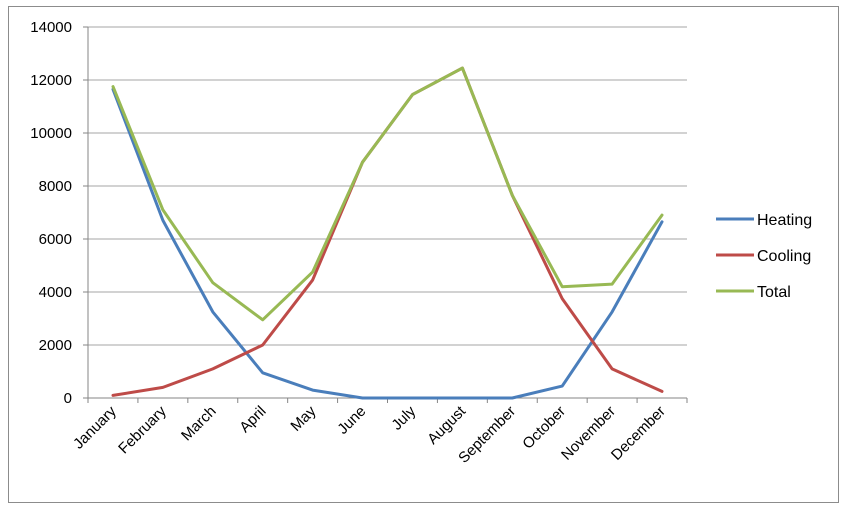 This screenshot has height=510, width=851. Describe the element at coordinates (95, 427) in the screenshot. I see `x-tick-label: January` at that location.